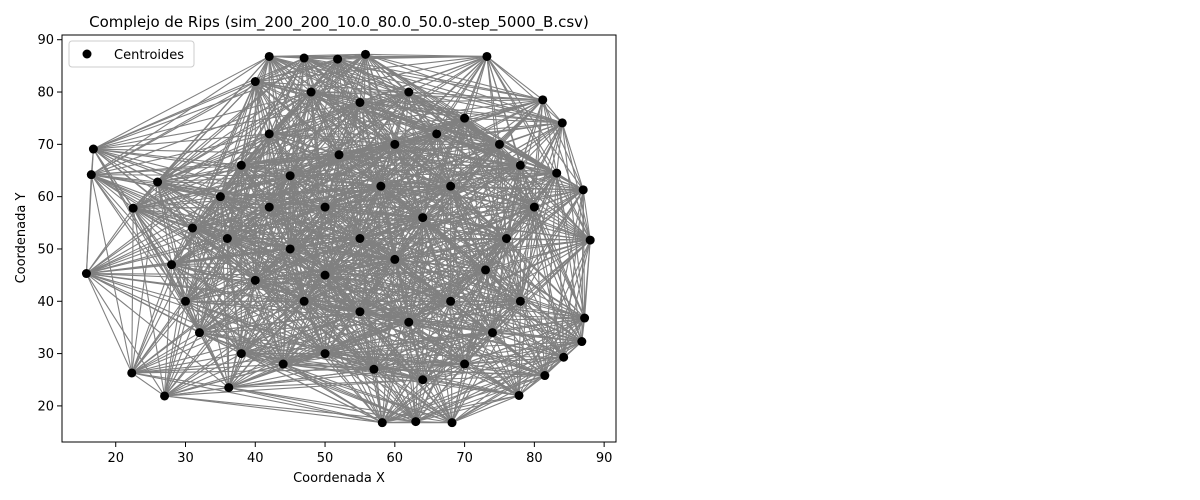  I want to click on y-tick-label: 50, so click(45, 249).